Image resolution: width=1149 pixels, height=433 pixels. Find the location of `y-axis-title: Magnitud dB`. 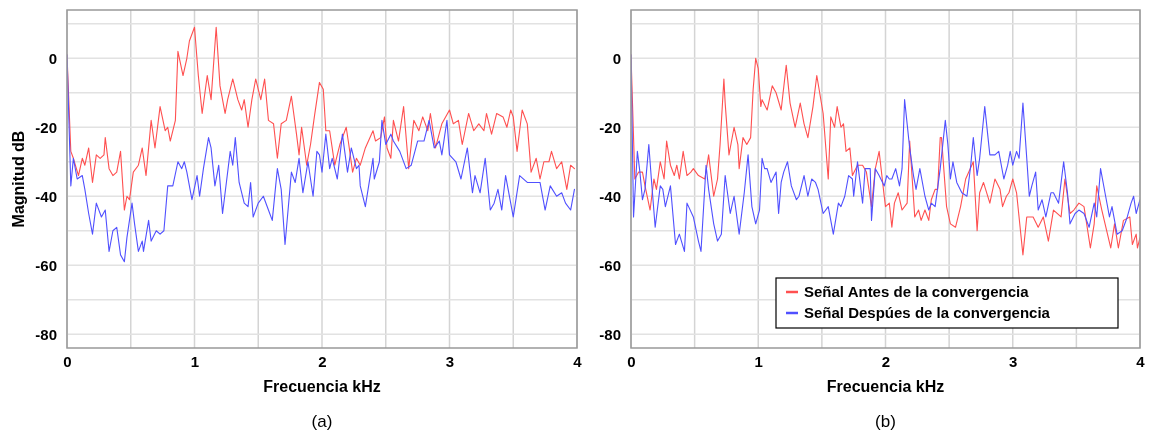

y-axis-title: Magnitud dB is located at coordinates (18, 179).